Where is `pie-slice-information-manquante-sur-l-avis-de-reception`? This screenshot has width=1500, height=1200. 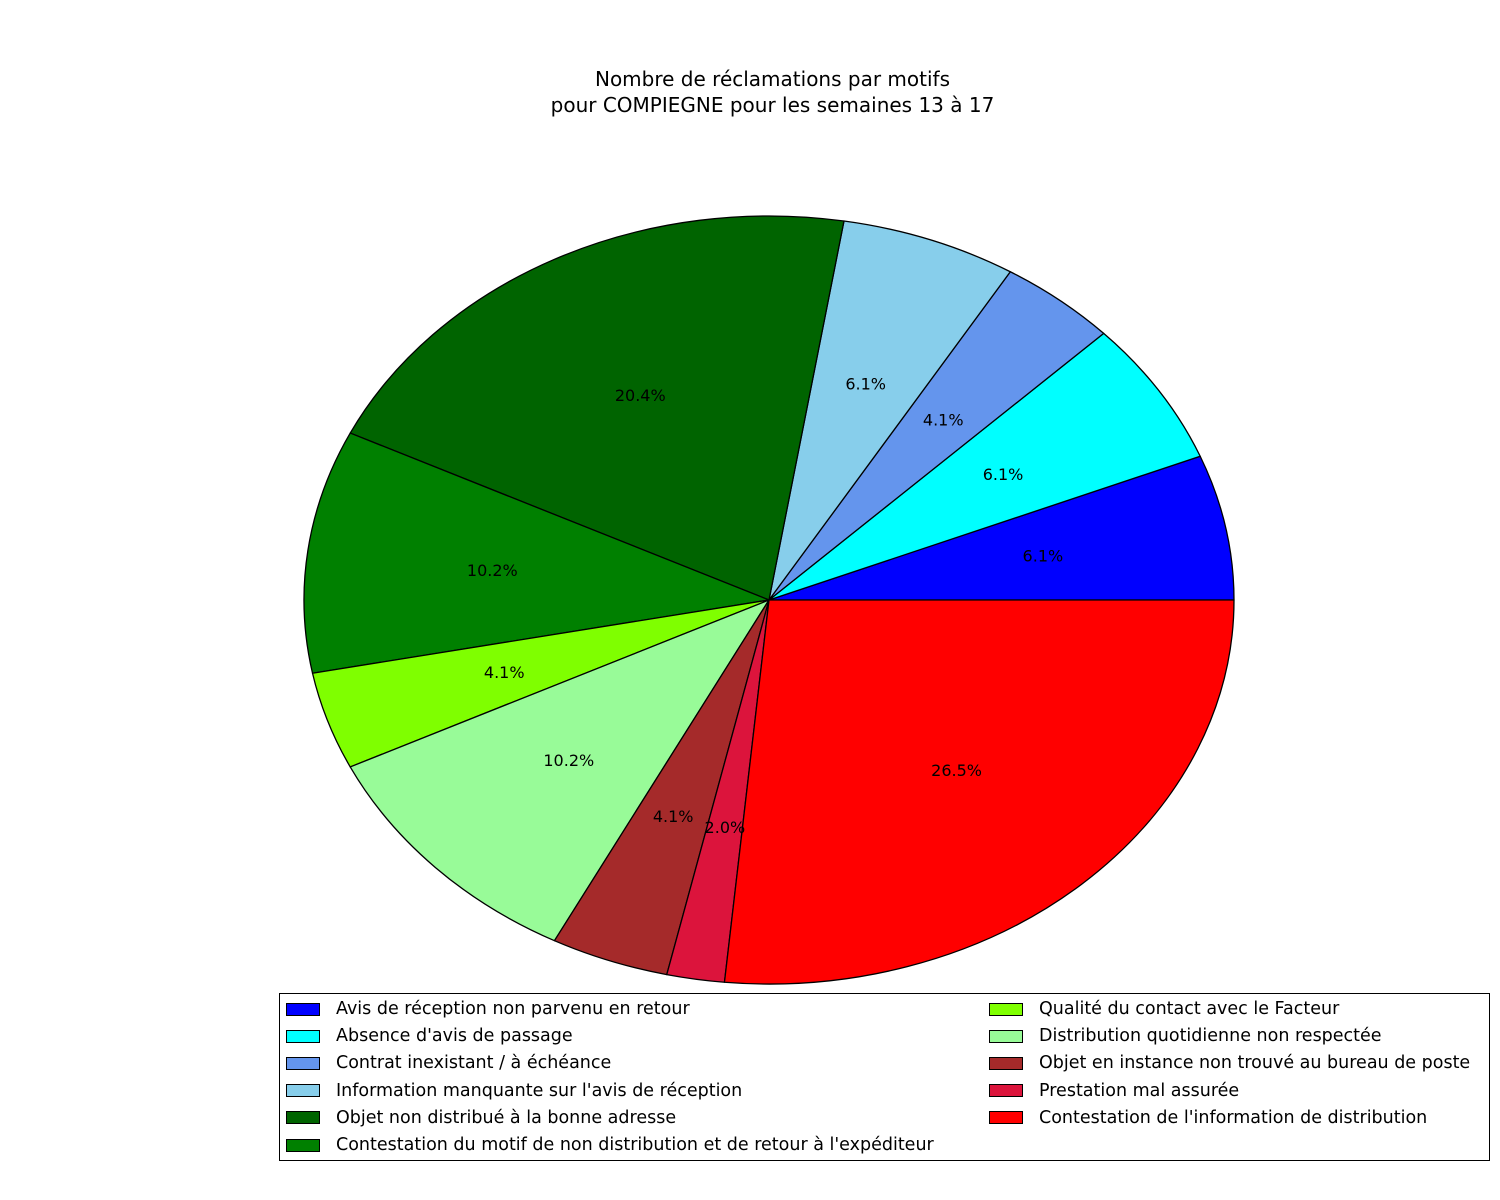
pie-slice-information-manquante-sur-l-avis-de-reception is located at coordinates (889, 410).